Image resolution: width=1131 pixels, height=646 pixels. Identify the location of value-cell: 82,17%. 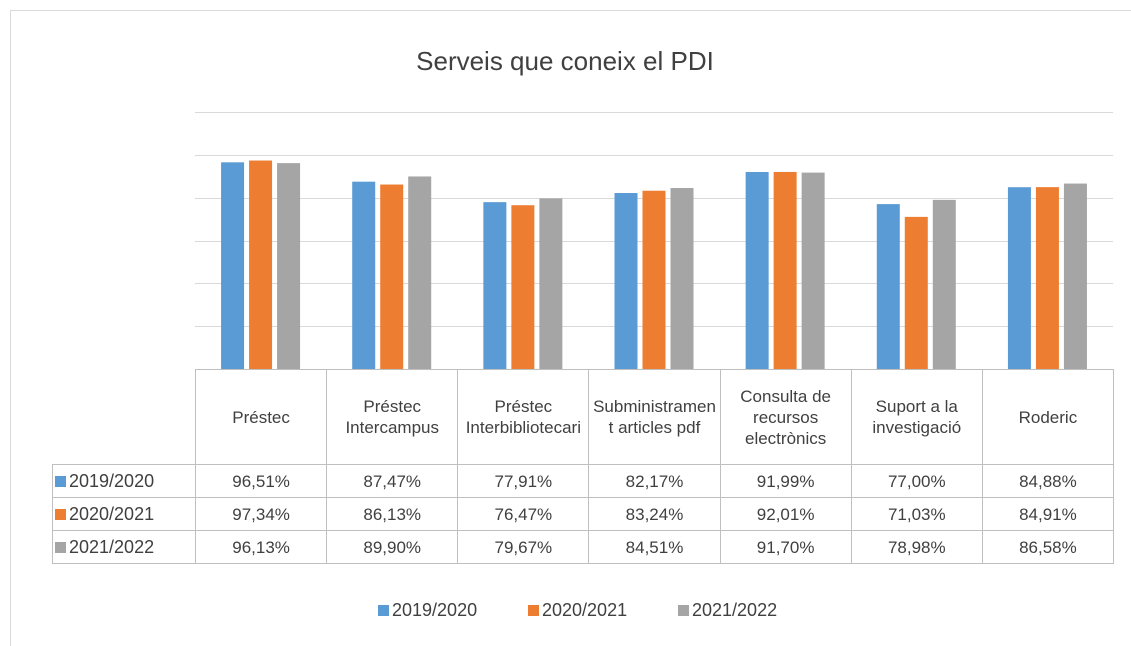
(654, 481).